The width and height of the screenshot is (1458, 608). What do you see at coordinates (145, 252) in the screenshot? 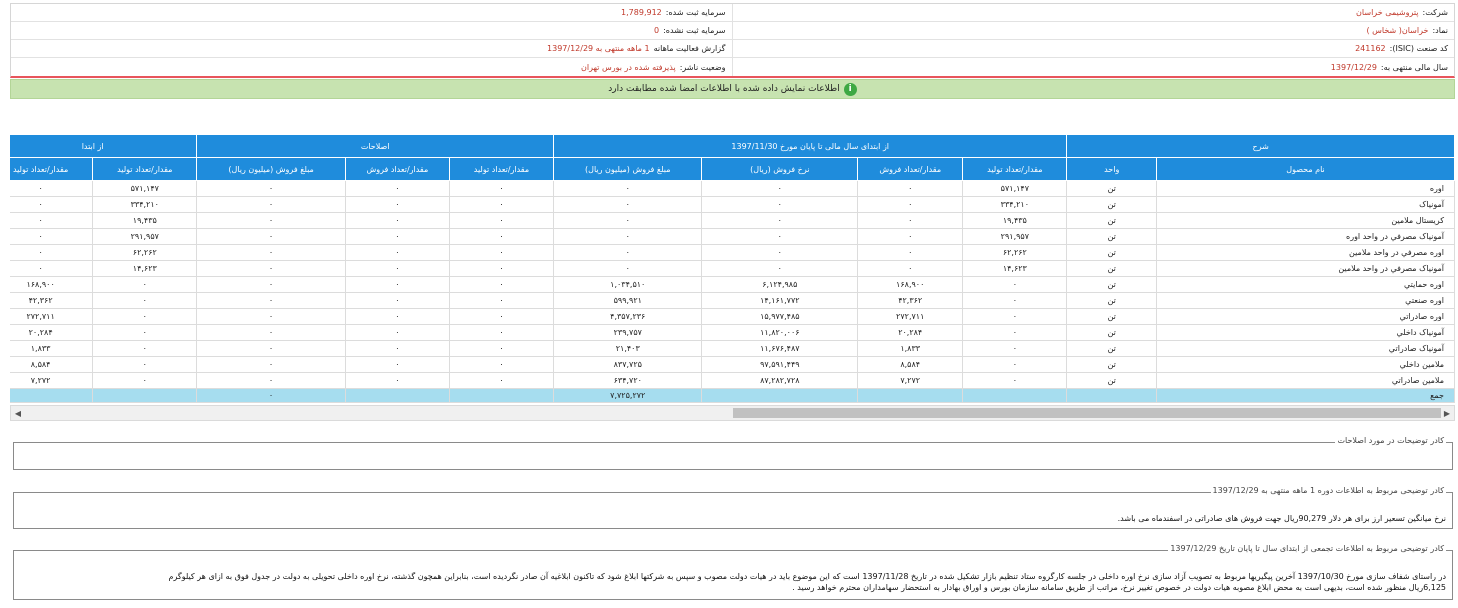
I see `cell-next-production-qty: ۶۲,۲۶۲` at bounding box center [145, 252].